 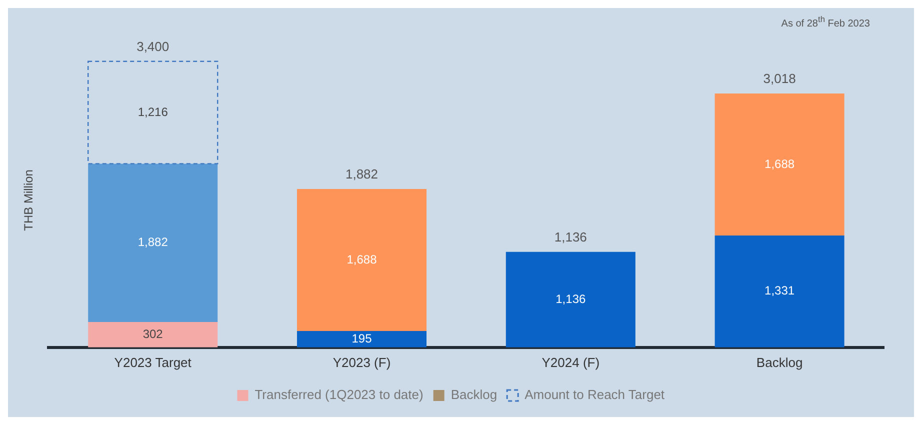 I want to click on y-axis-title: THB Million, so click(x=29, y=200).